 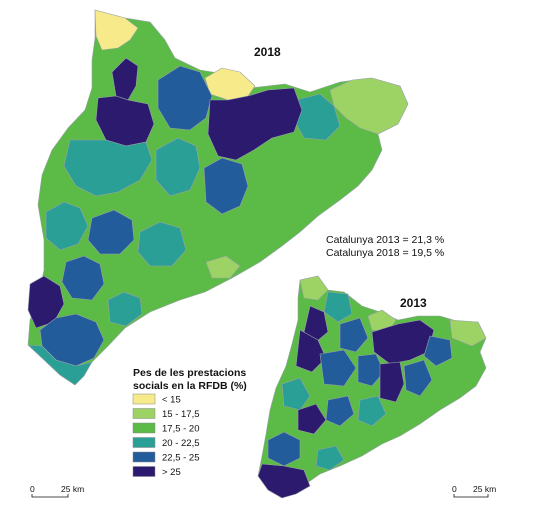 What do you see at coordinates (60, 365) in the screenshot?
I see `region-2018-montsia` at bounding box center [60, 365].